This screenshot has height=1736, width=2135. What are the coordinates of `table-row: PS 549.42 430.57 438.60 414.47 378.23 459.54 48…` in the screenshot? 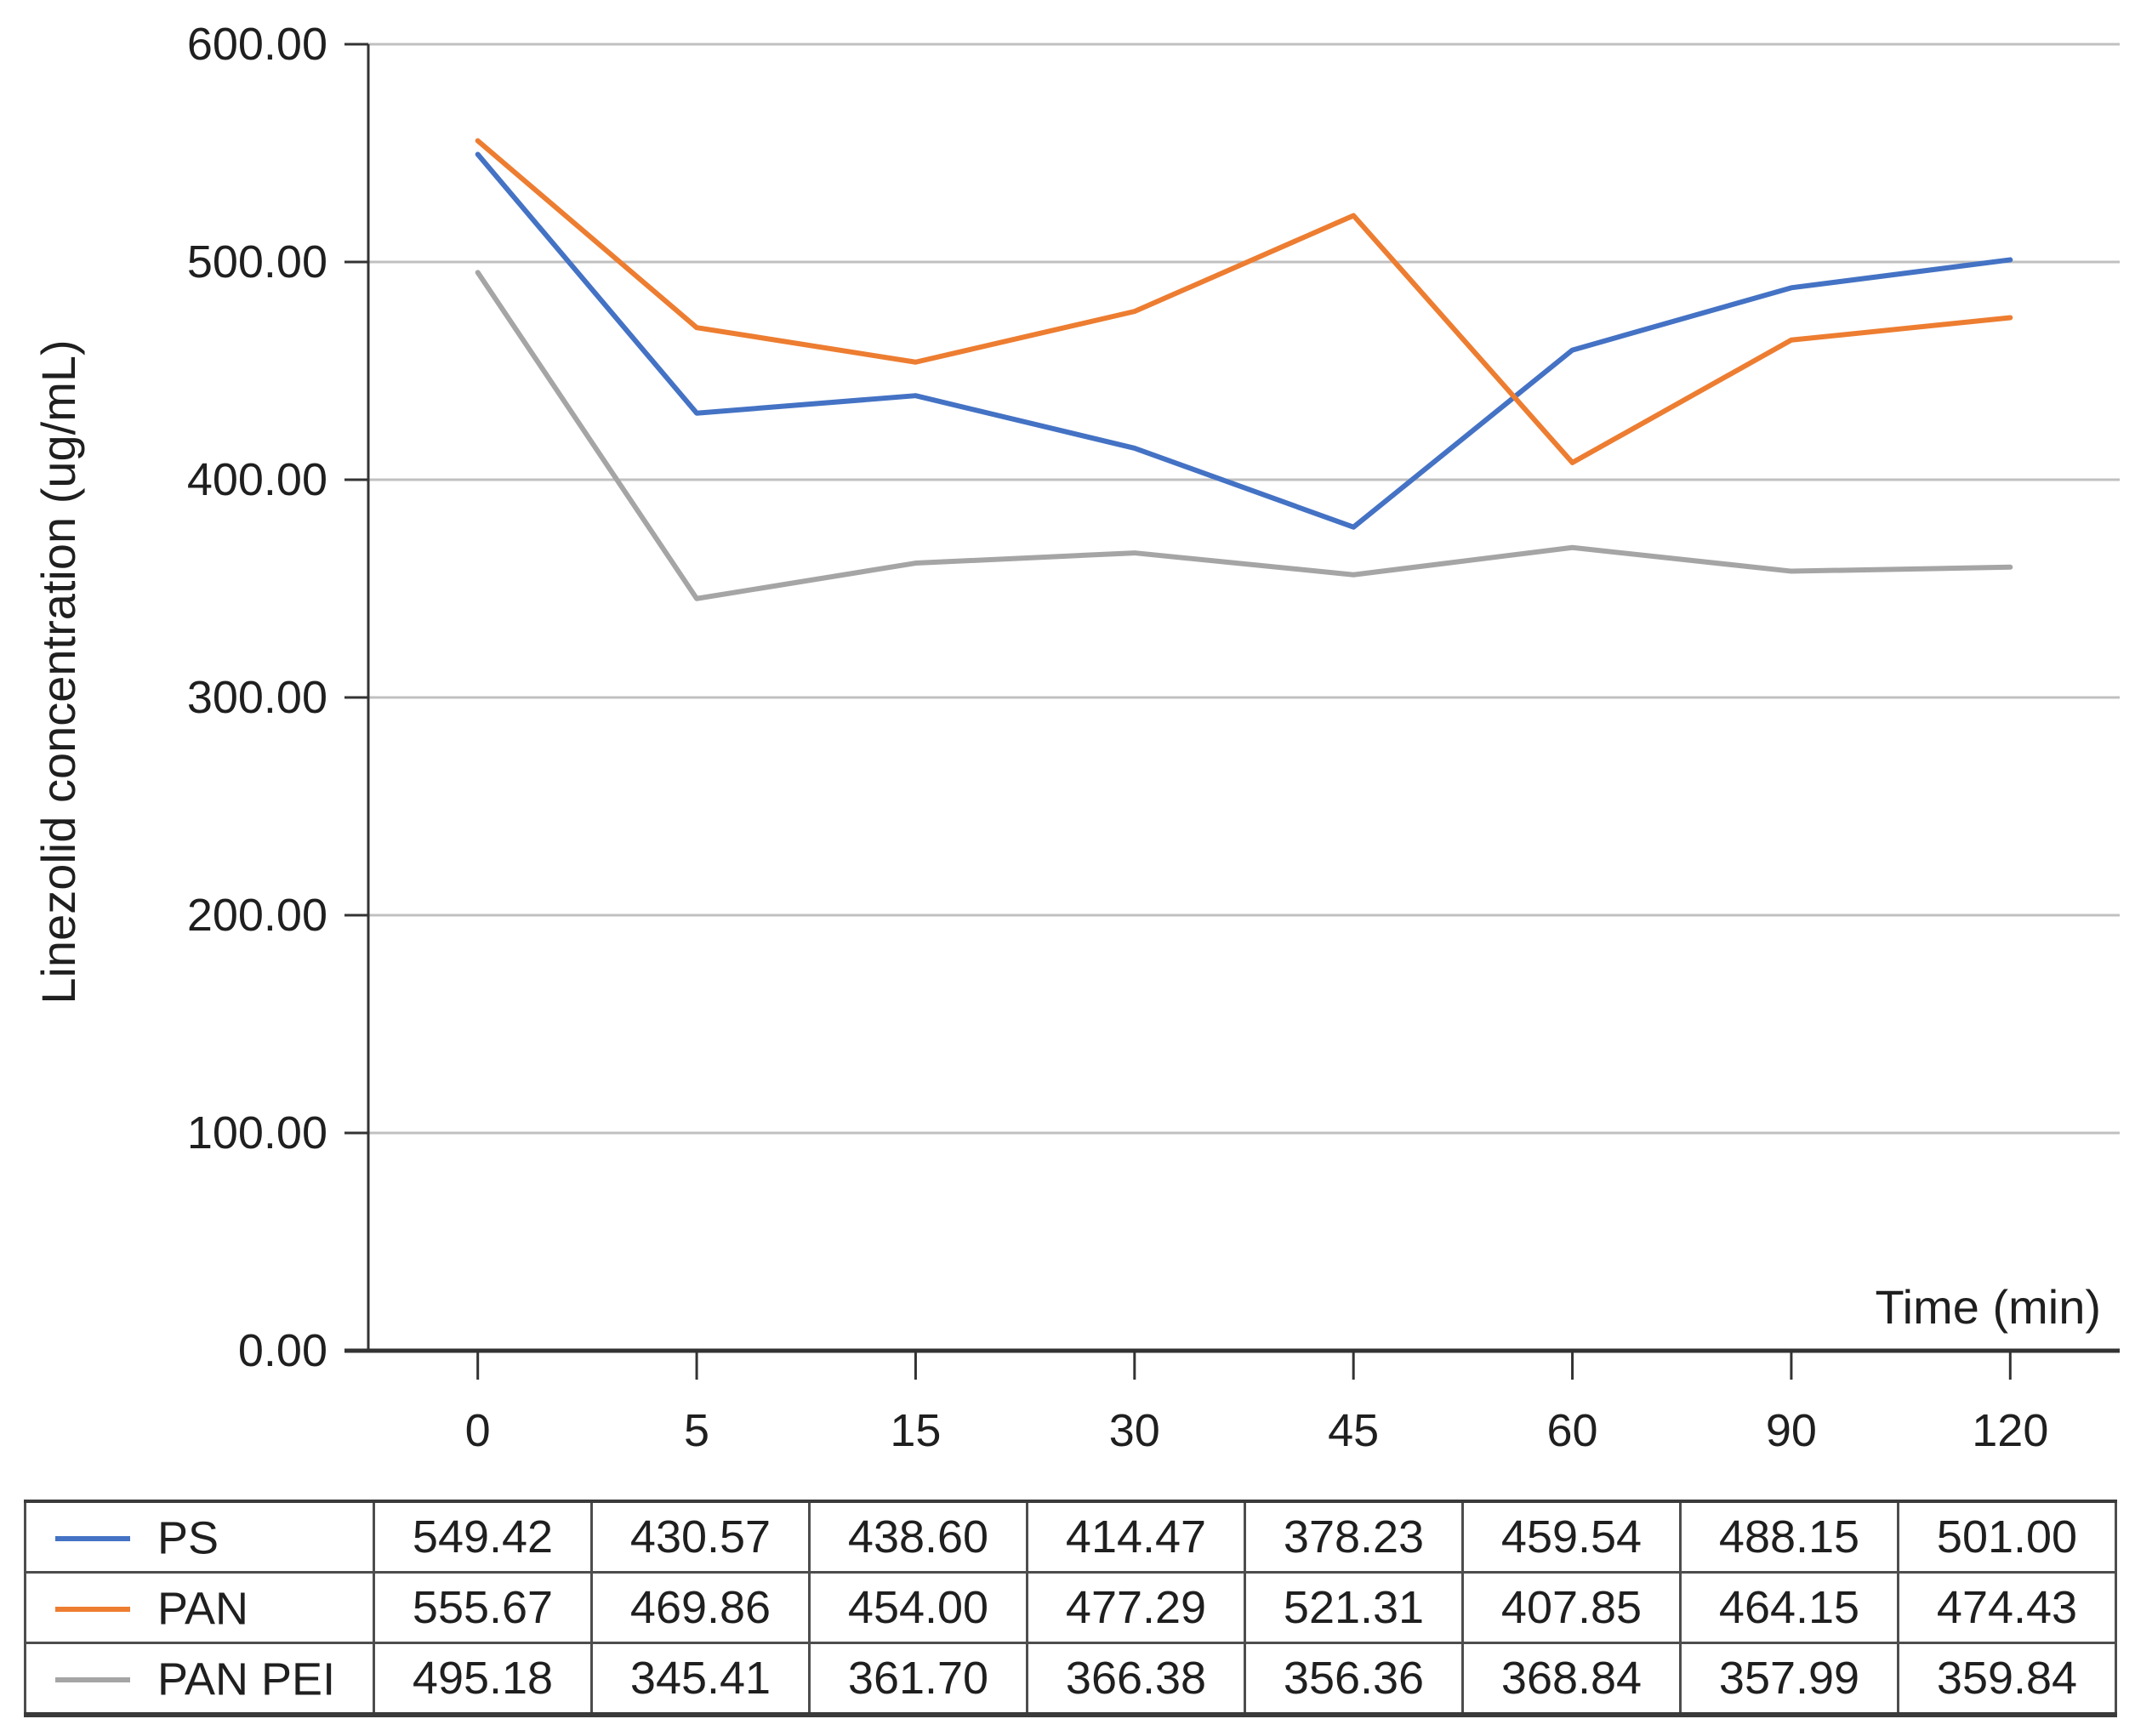 It's located at (1070, 1537).